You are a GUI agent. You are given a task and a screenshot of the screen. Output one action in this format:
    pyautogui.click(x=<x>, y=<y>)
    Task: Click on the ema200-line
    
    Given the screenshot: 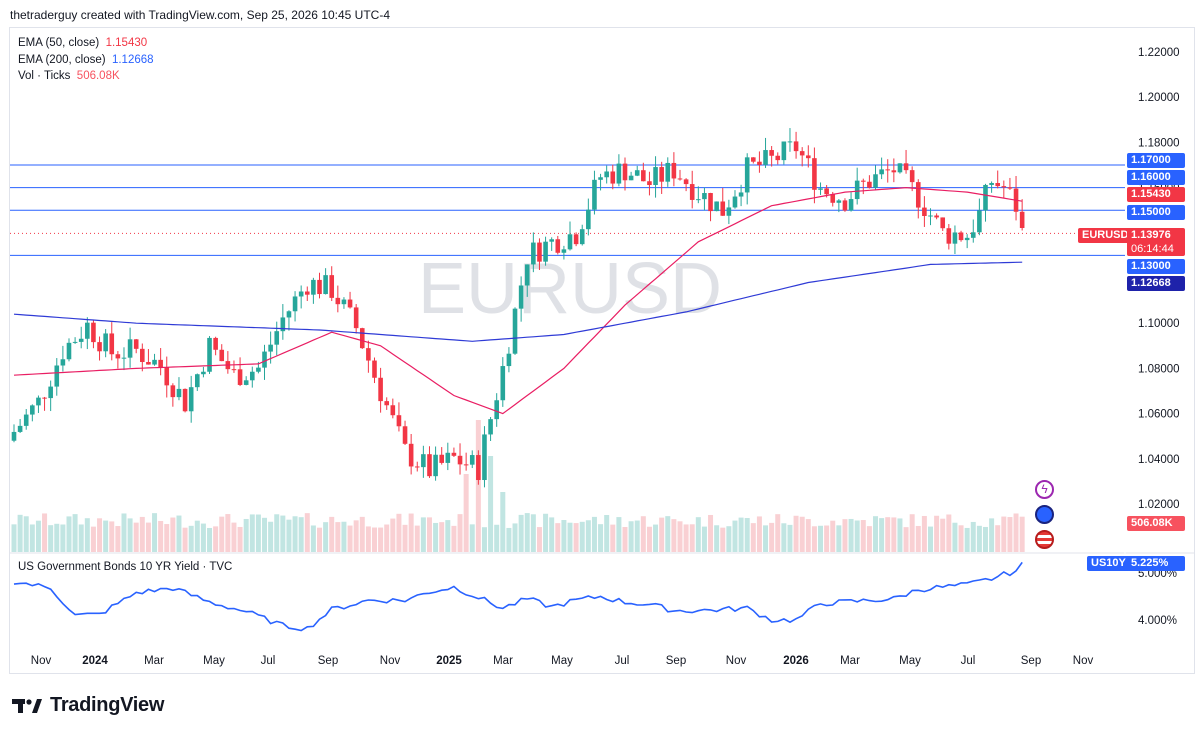 What is the action you would take?
    pyautogui.click(x=518, y=301)
    